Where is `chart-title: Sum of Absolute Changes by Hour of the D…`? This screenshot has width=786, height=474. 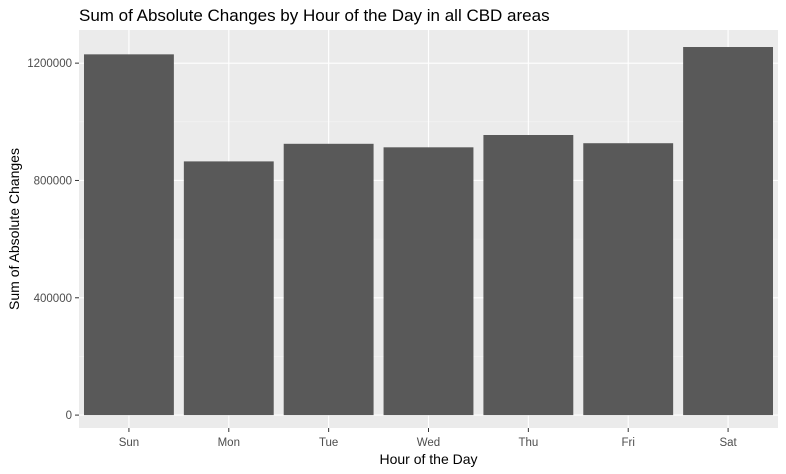
chart-title: Sum of Absolute Changes by Hour of the D… is located at coordinates (314, 15).